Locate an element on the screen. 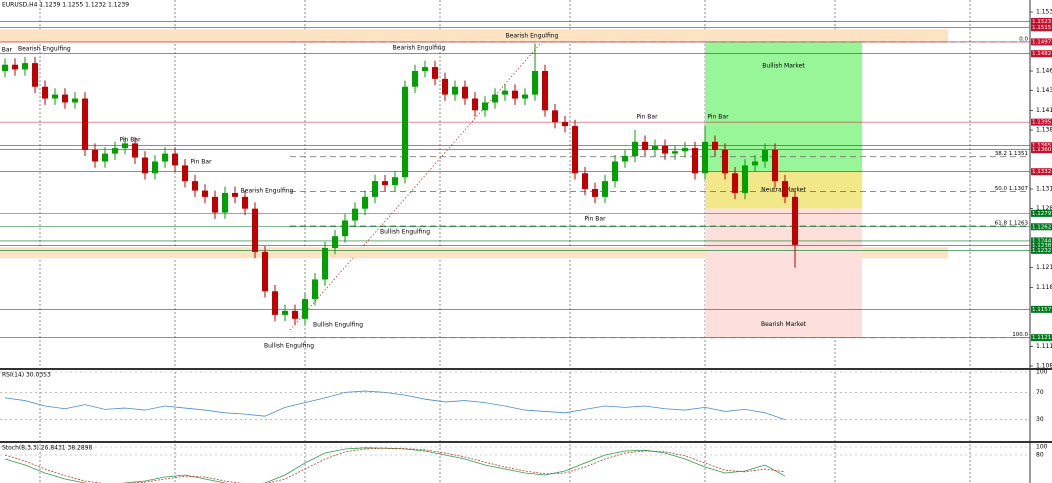 The width and height of the screenshot is (1052, 483). fib-label: 100.0 is located at coordinates (1020, 335).